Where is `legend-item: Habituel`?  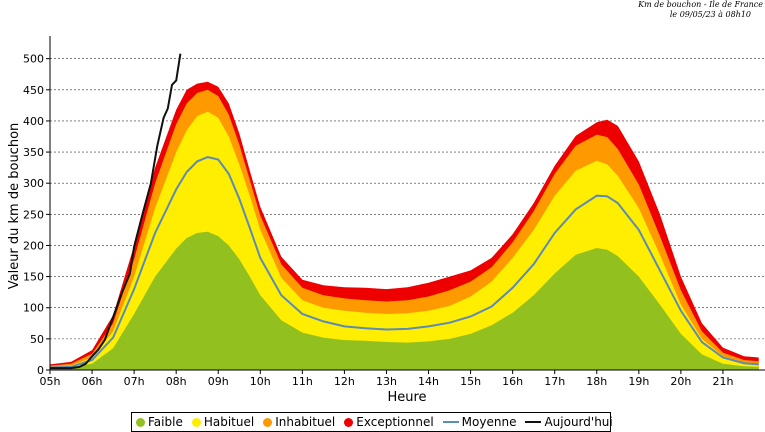 legend-item: Habituel is located at coordinates (223, 422).